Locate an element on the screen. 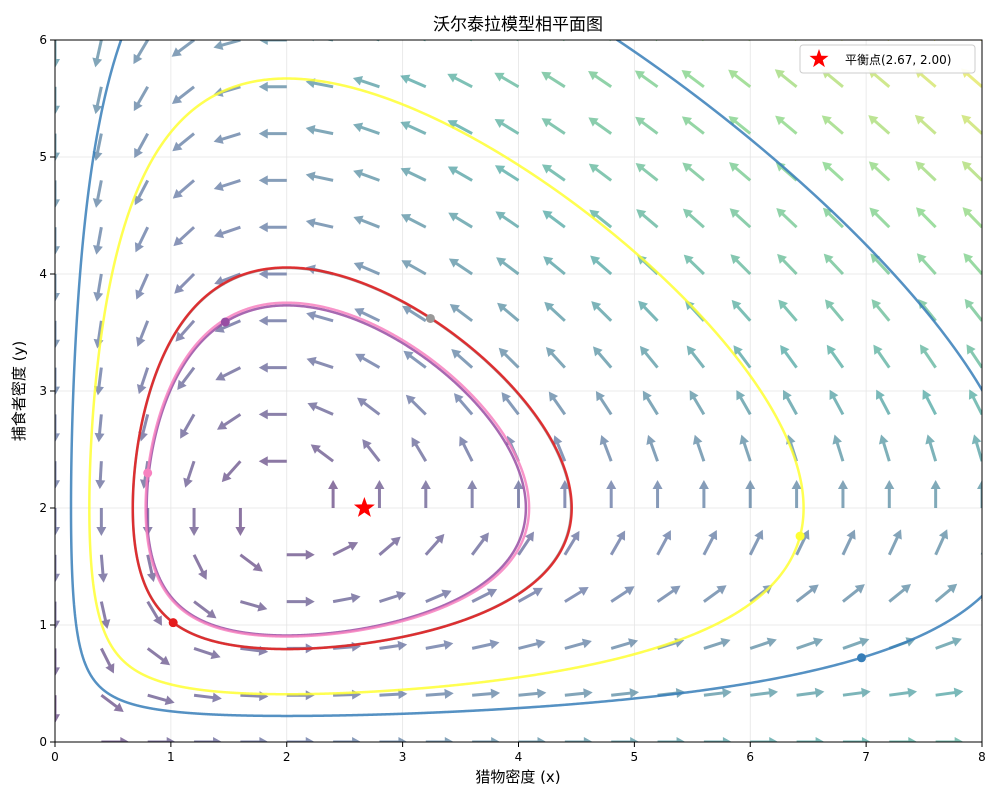 The height and width of the screenshot is (800, 1000). trajectory-start-point is located at coordinates (225, 322).